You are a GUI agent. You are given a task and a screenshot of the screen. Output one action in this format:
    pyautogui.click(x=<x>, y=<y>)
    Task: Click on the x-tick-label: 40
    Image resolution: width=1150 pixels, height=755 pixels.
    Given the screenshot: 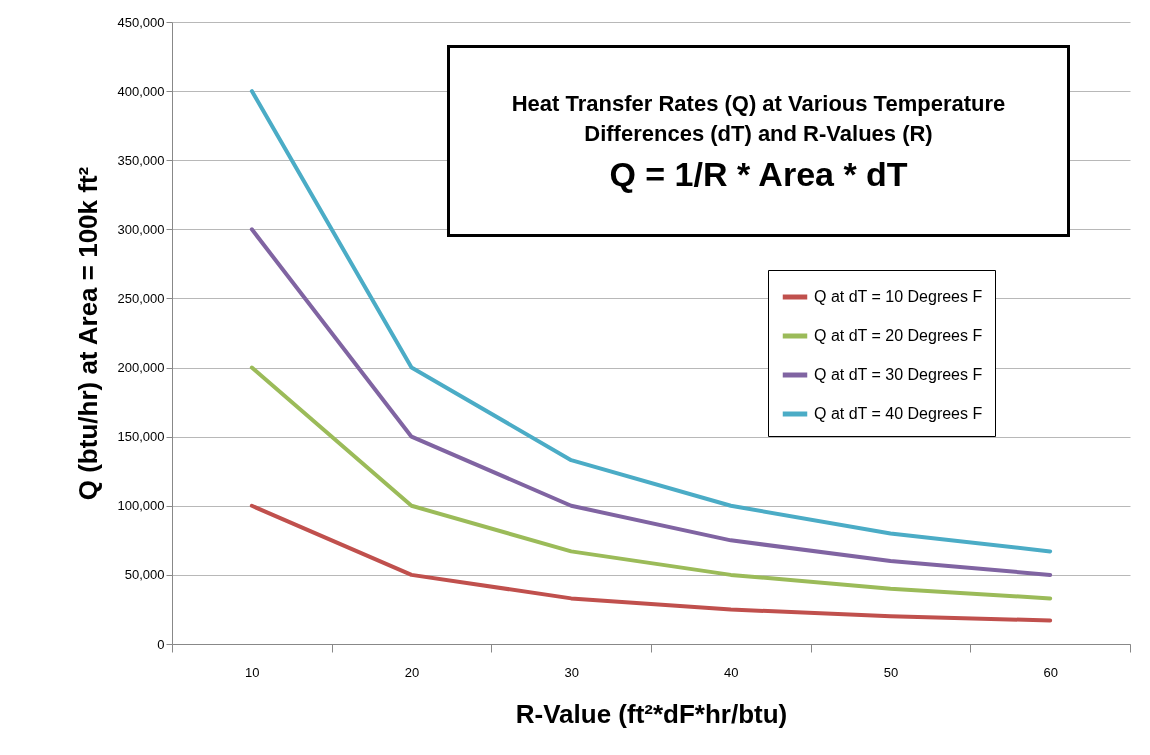 What is the action you would take?
    pyautogui.click(x=731, y=672)
    